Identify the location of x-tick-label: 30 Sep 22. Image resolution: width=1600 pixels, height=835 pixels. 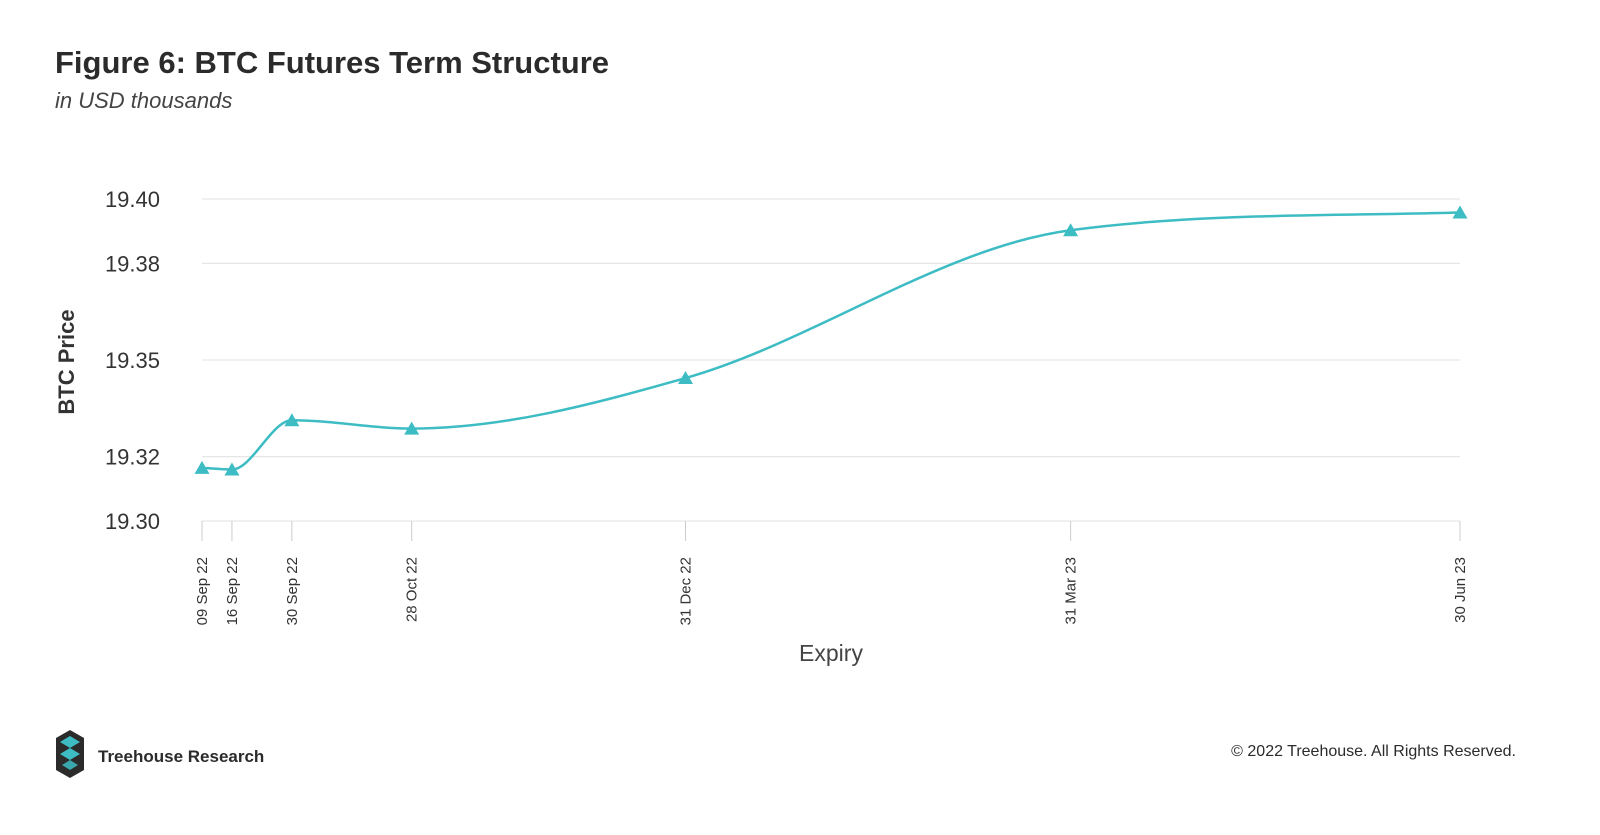
(292, 591).